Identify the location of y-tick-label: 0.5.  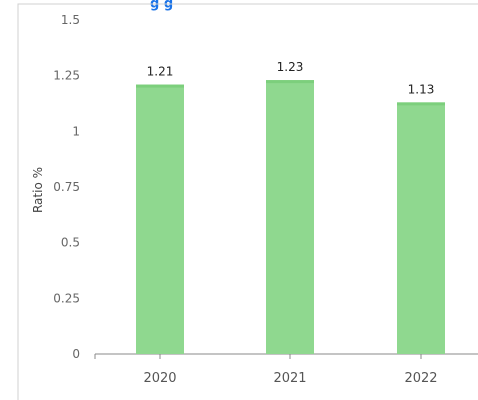
(70, 243).